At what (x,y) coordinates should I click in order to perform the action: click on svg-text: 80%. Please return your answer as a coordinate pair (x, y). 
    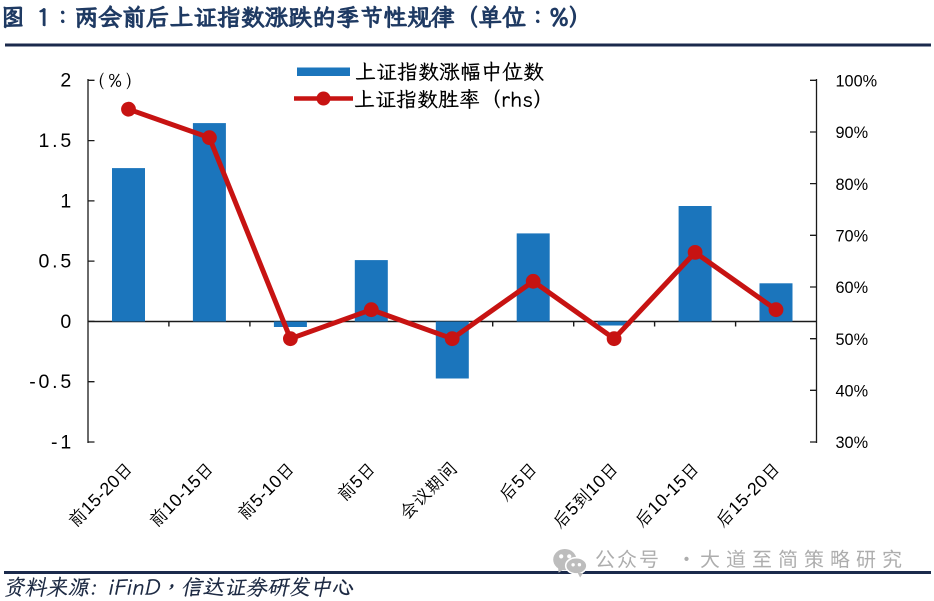
    Looking at the image, I should click on (852, 185).